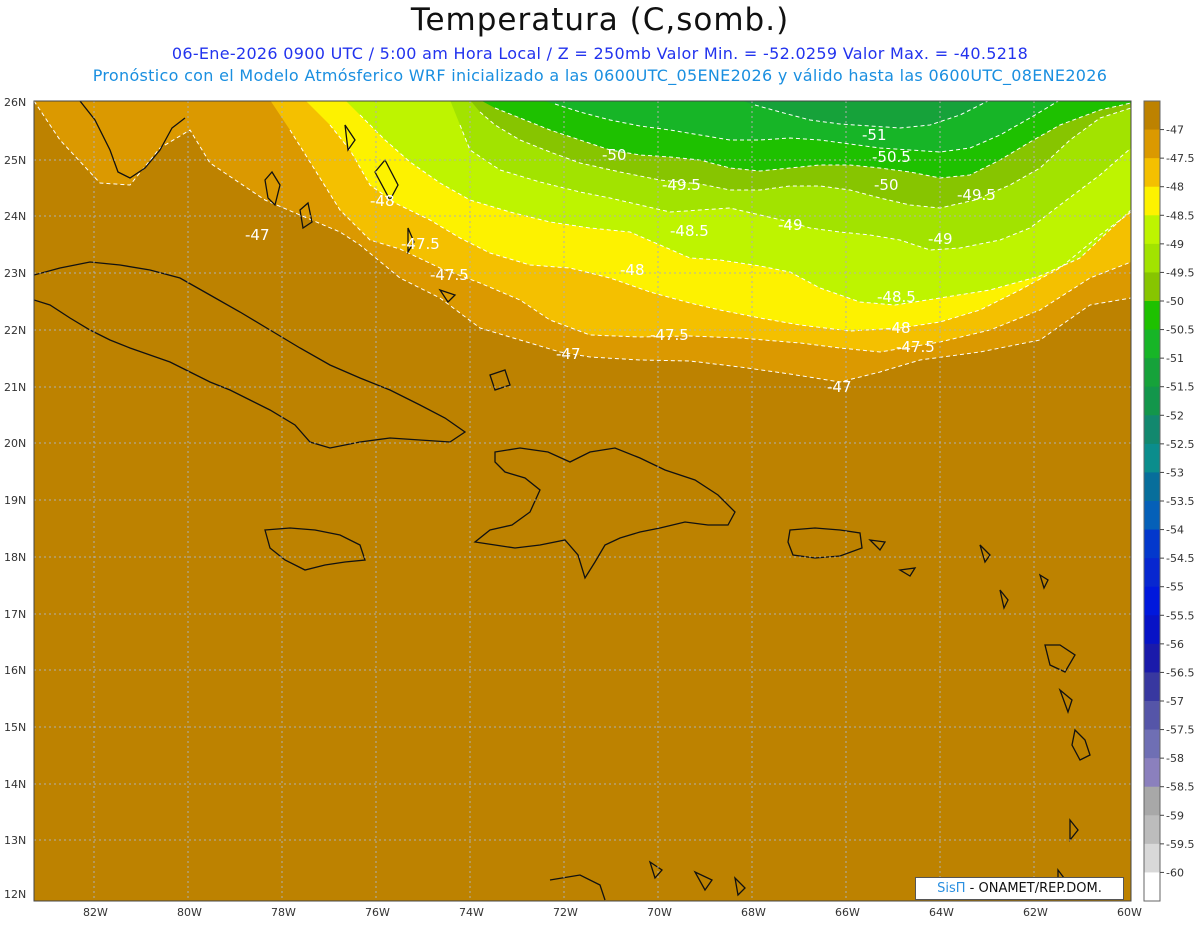 The width and height of the screenshot is (1200, 927). Describe the element at coordinates (940, 239) in the screenshot. I see `contour-label: -49` at that location.